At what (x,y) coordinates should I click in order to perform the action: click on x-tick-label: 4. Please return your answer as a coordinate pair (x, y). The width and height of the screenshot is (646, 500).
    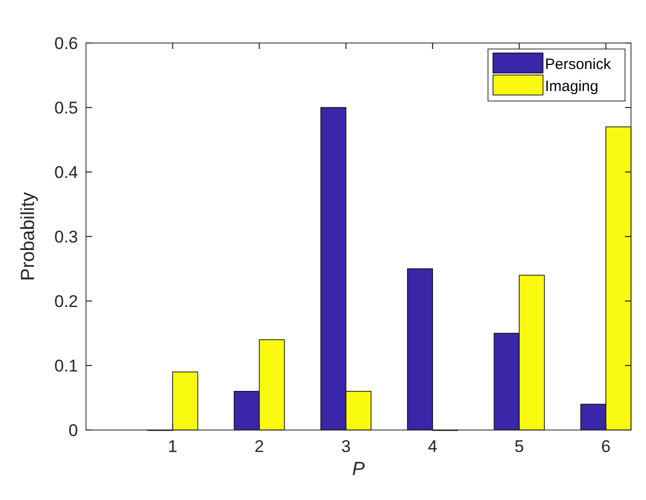
    Looking at the image, I should click on (433, 446).